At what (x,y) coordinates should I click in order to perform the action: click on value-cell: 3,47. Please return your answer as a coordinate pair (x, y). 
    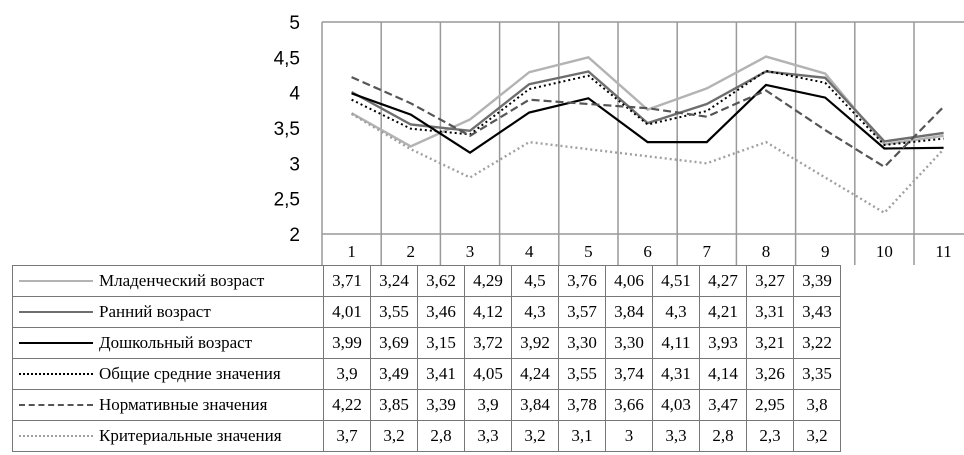
    Looking at the image, I should click on (723, 405).